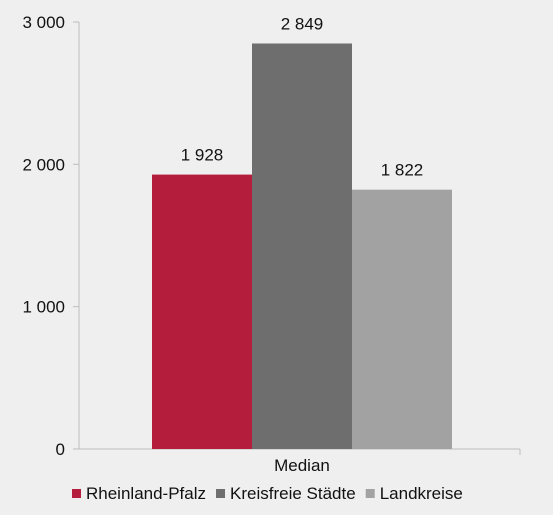 The width and height of the screenshot is (553, 515). What do you see at coordinates (302, 465) in the screenshot?
I see `x-category-label: Median` at bounding box center [302, 465].